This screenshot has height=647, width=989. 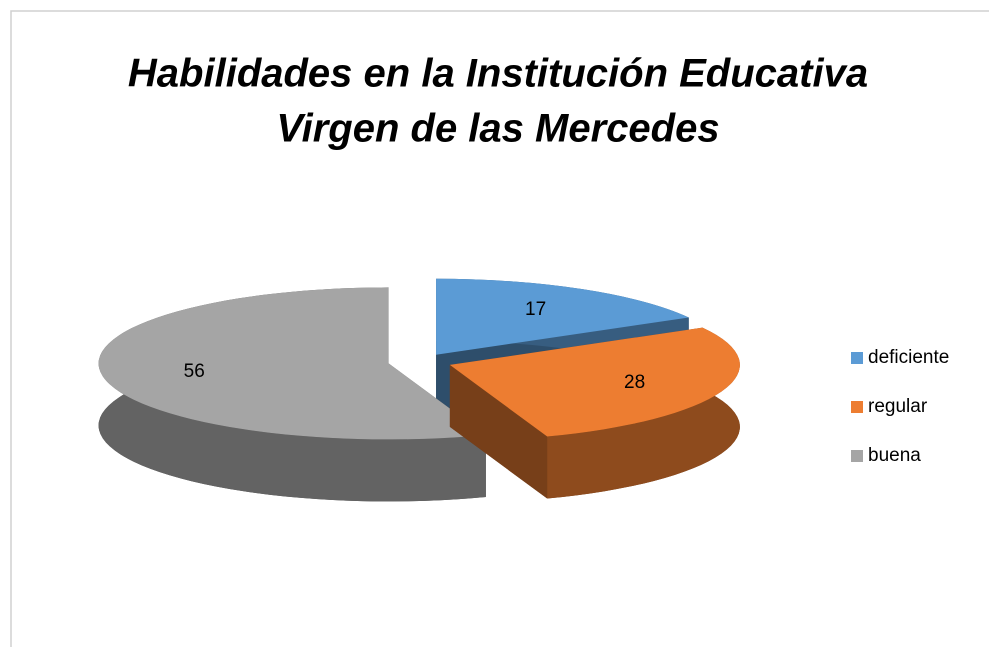 I want to click on slice-outer-side, so click(x=643, y=413).